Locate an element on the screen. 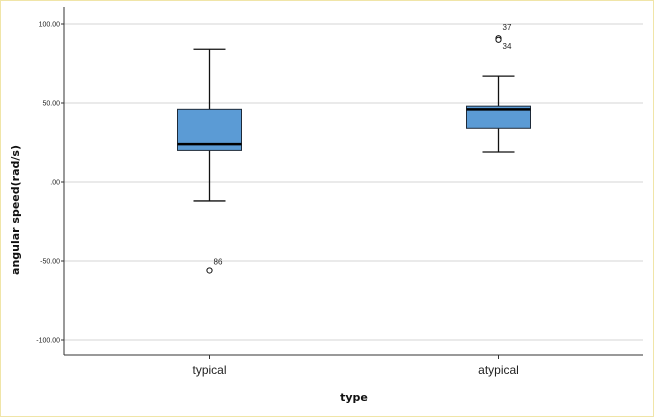 The width and height of the screenshot is (654, 417). y-tick-label: .00 is located at coordinates (55, 183).